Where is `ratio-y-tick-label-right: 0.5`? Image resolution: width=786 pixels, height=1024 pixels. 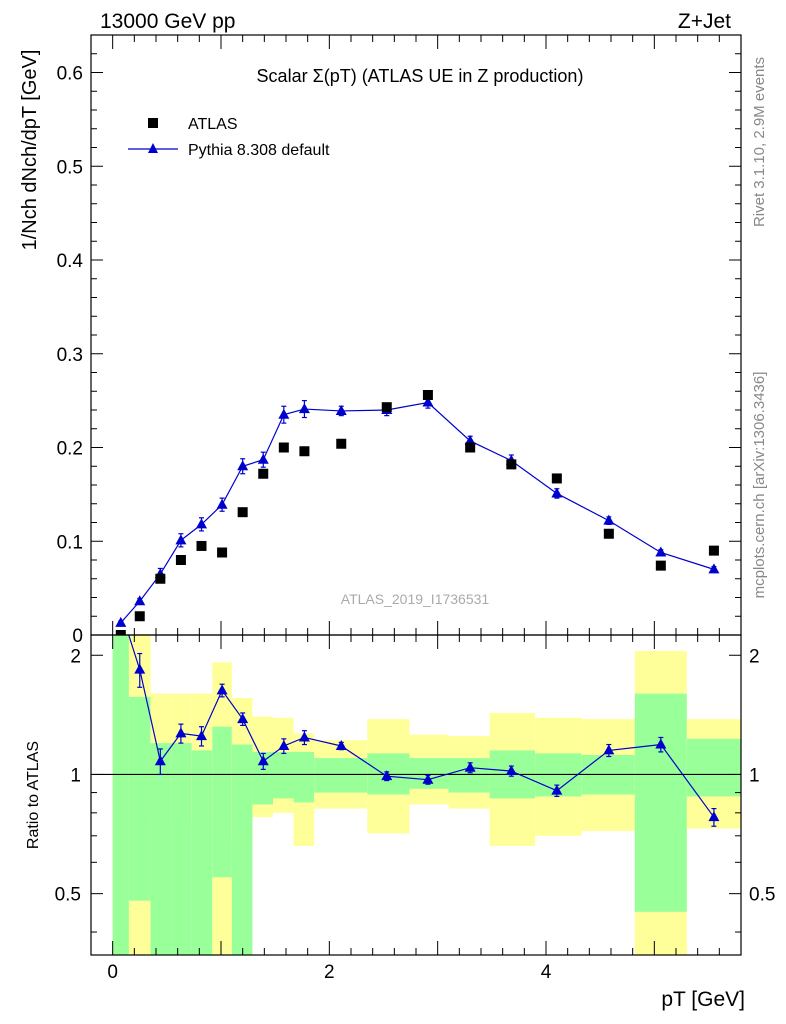
ratio-y-tick-label-right: 0.5 is located at coordinates (762, 895).